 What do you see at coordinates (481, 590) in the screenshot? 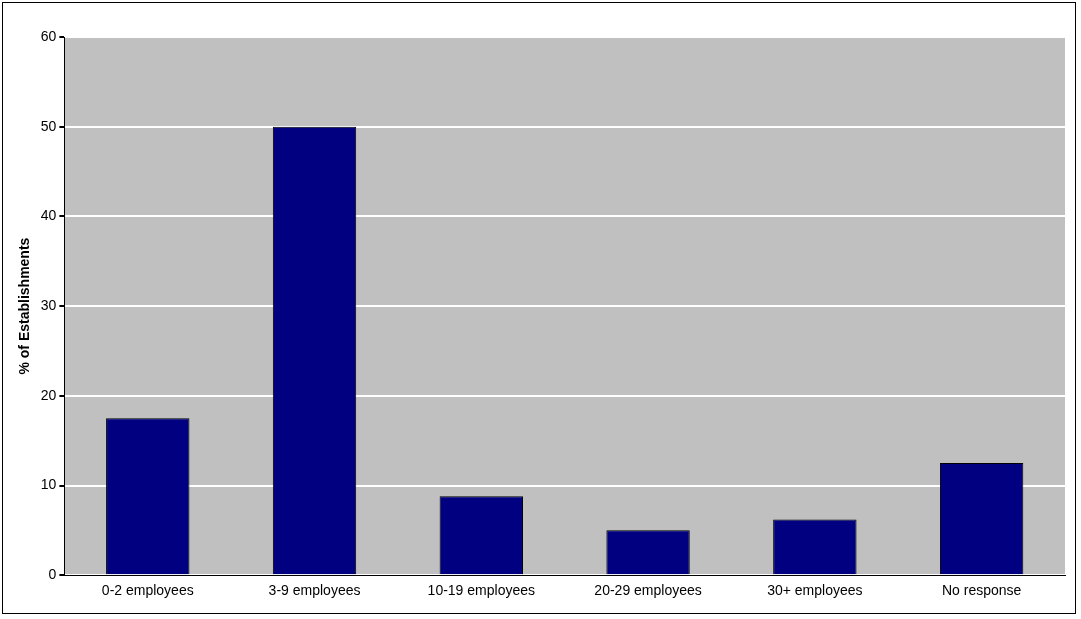
I see `x-tick-label: 10-19 employees` at bounding box center [481, 590].